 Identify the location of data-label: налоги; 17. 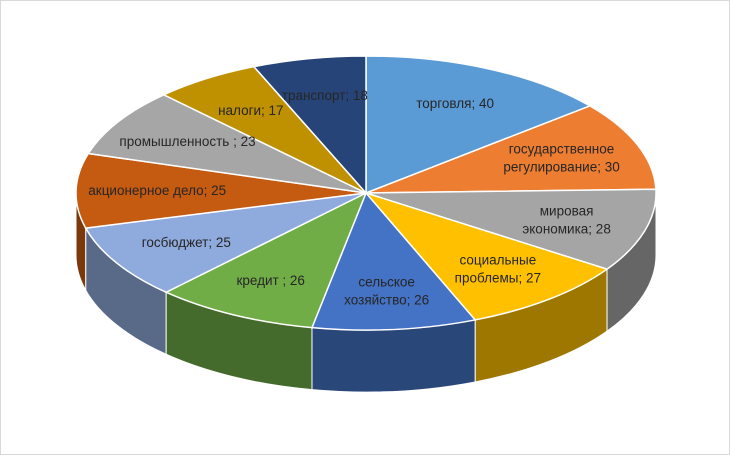
(251, 110).